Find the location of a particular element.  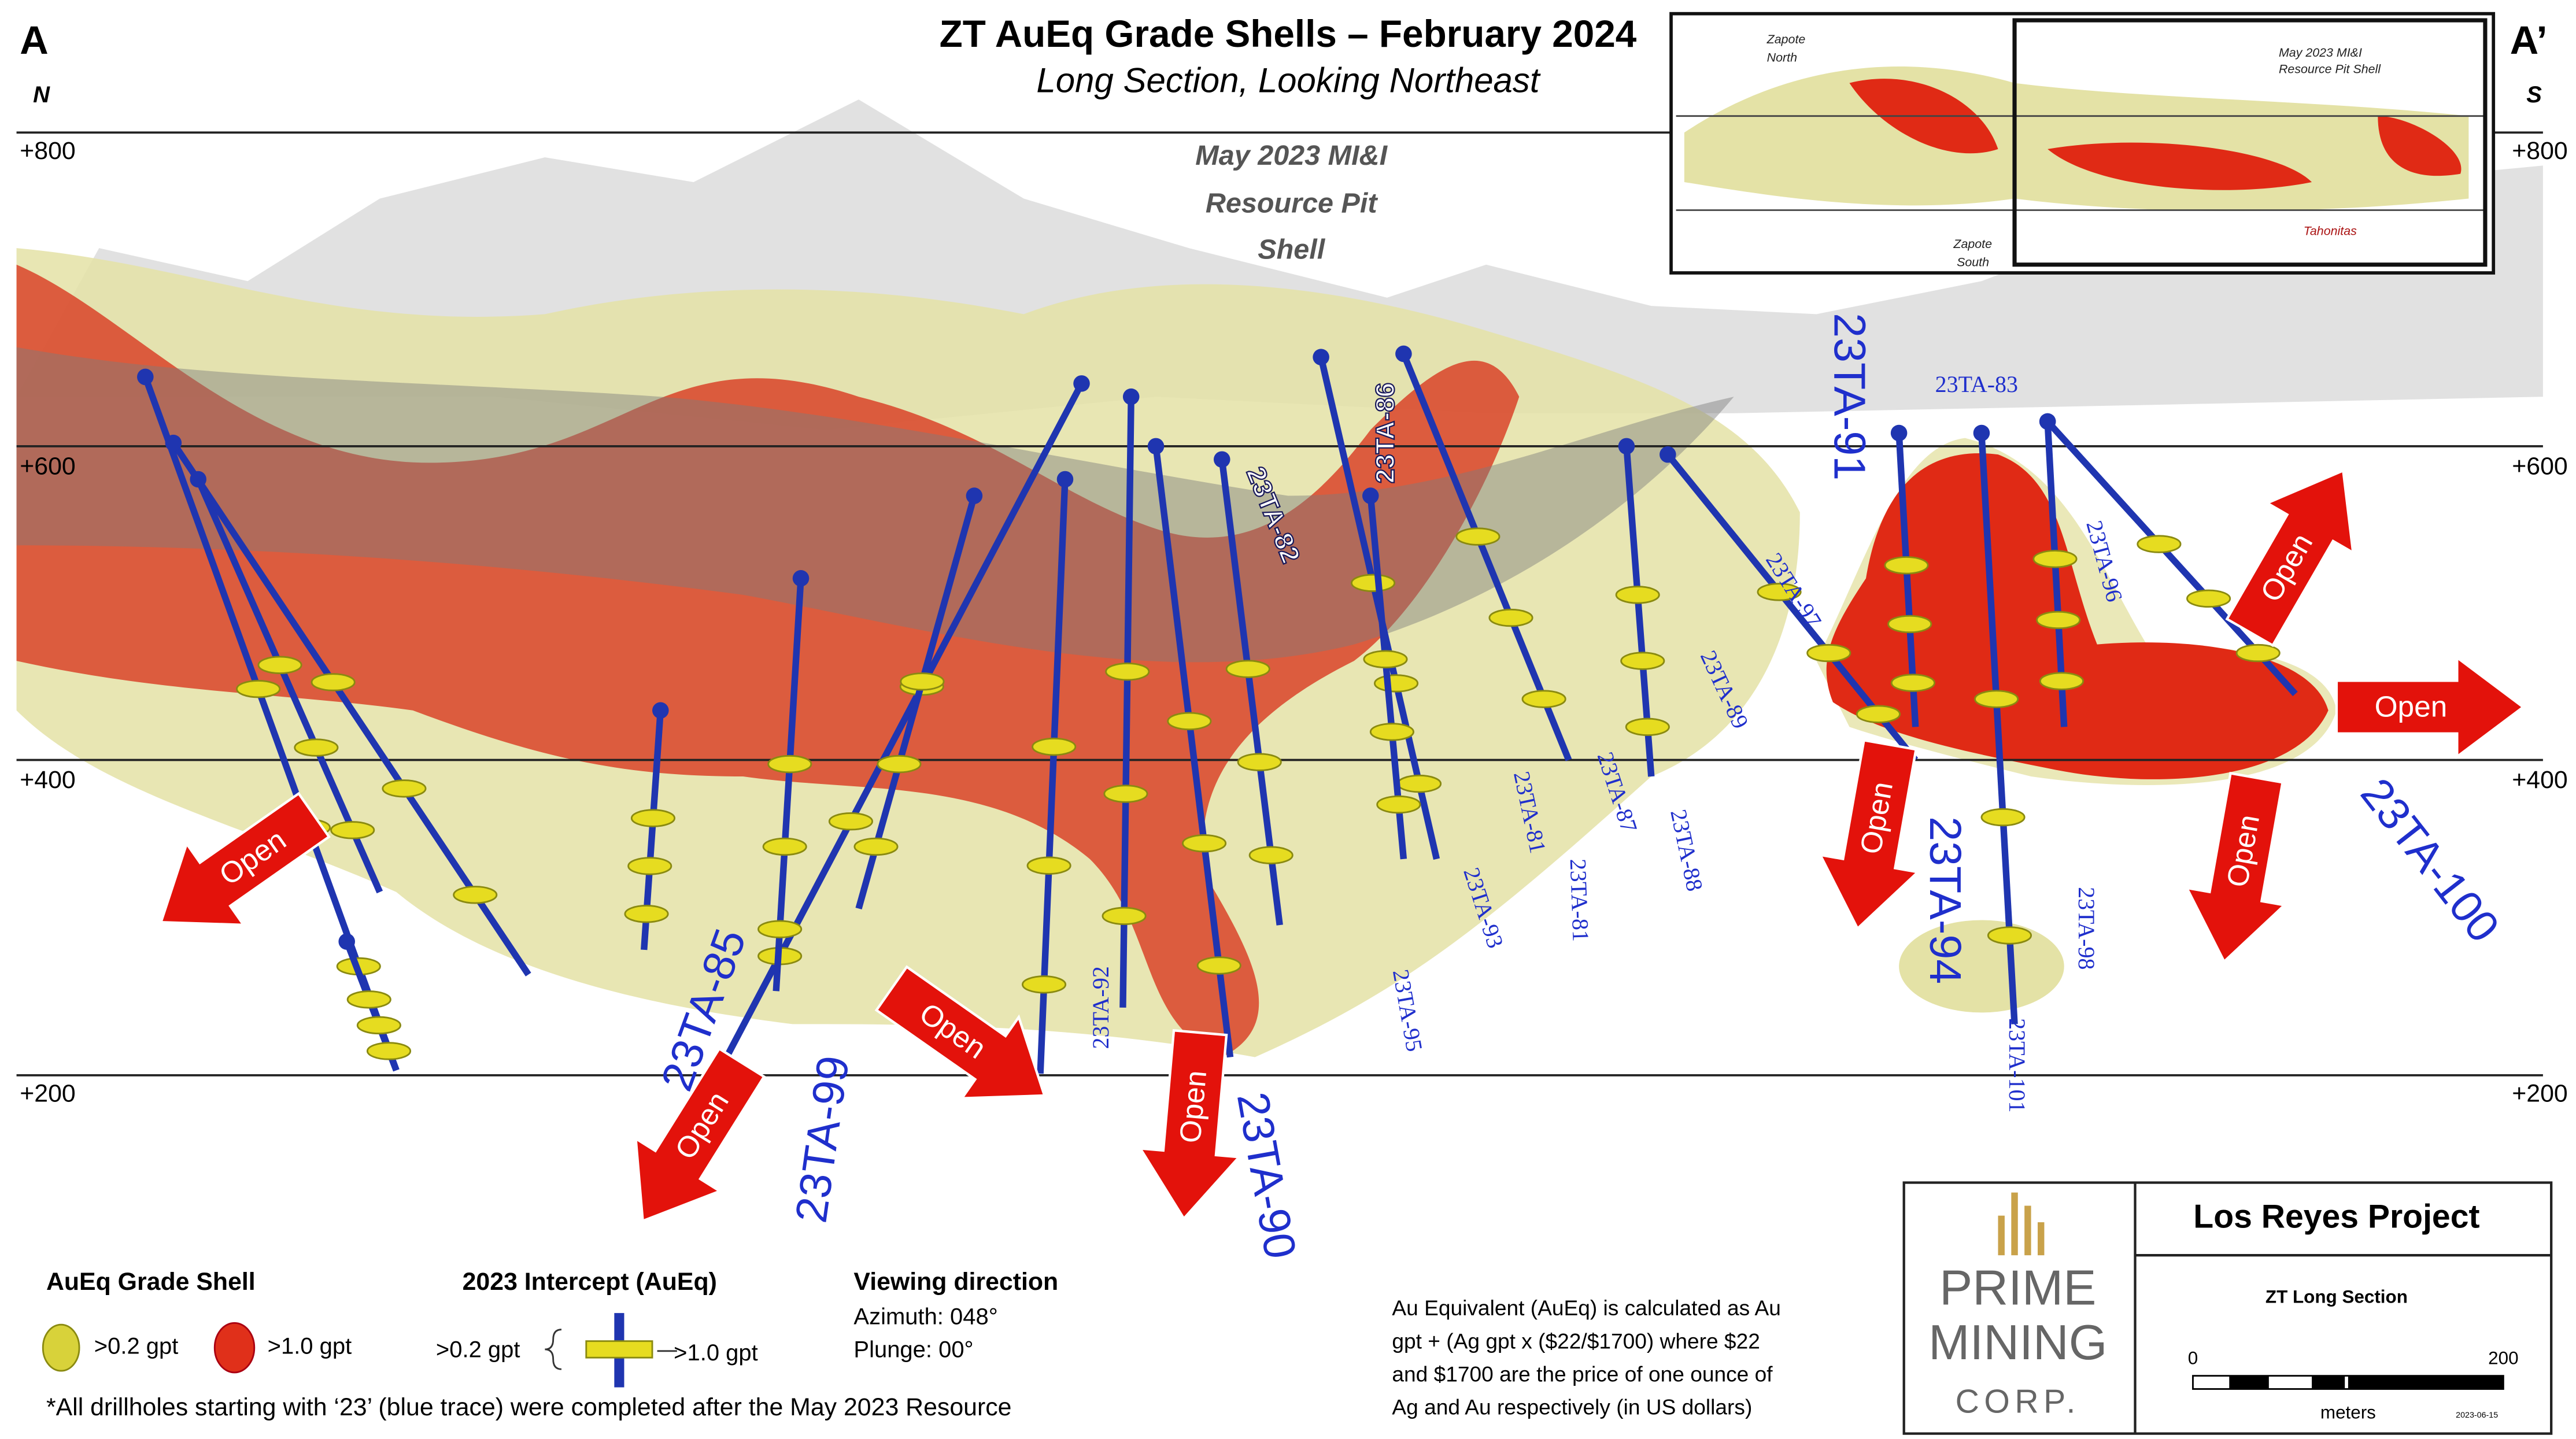

inset-box is located at coordinates (2250, 142).